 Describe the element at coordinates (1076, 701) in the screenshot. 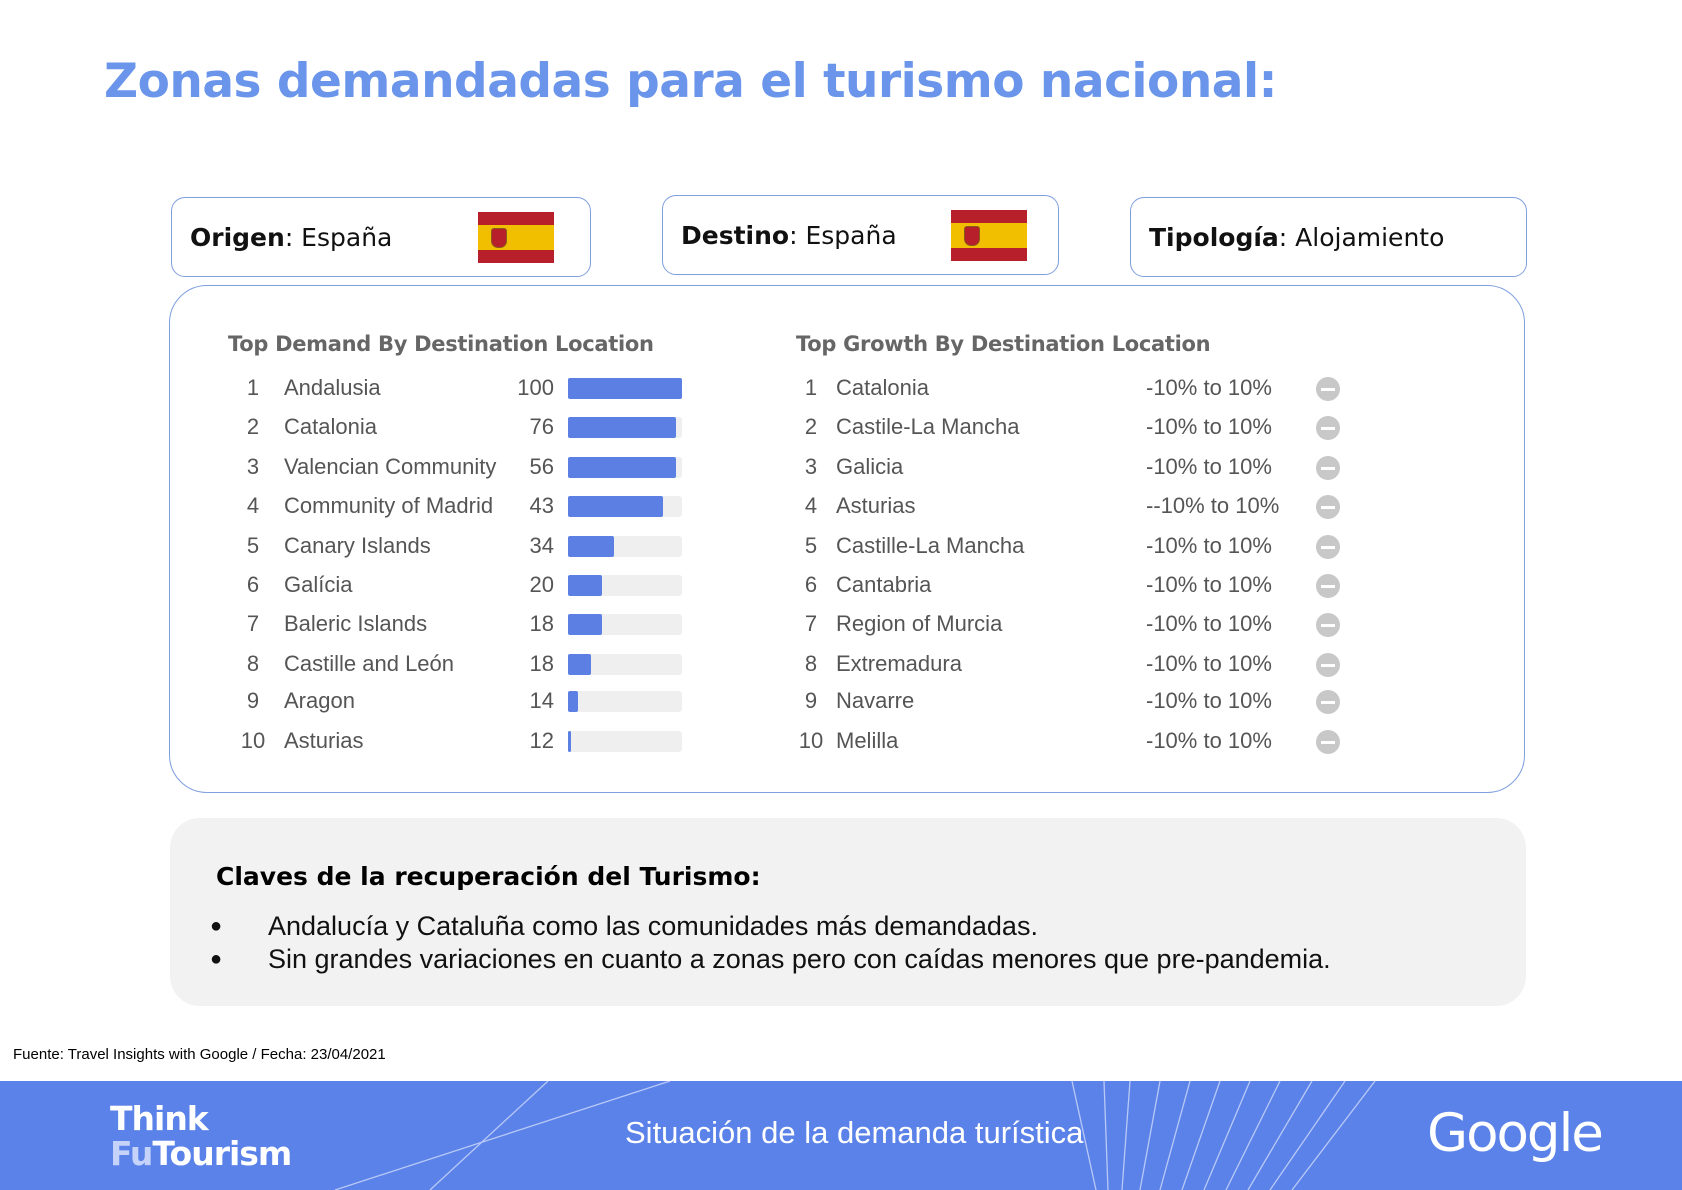

I see `growth-row: 9 Navarre -10% to 10%` at that location.